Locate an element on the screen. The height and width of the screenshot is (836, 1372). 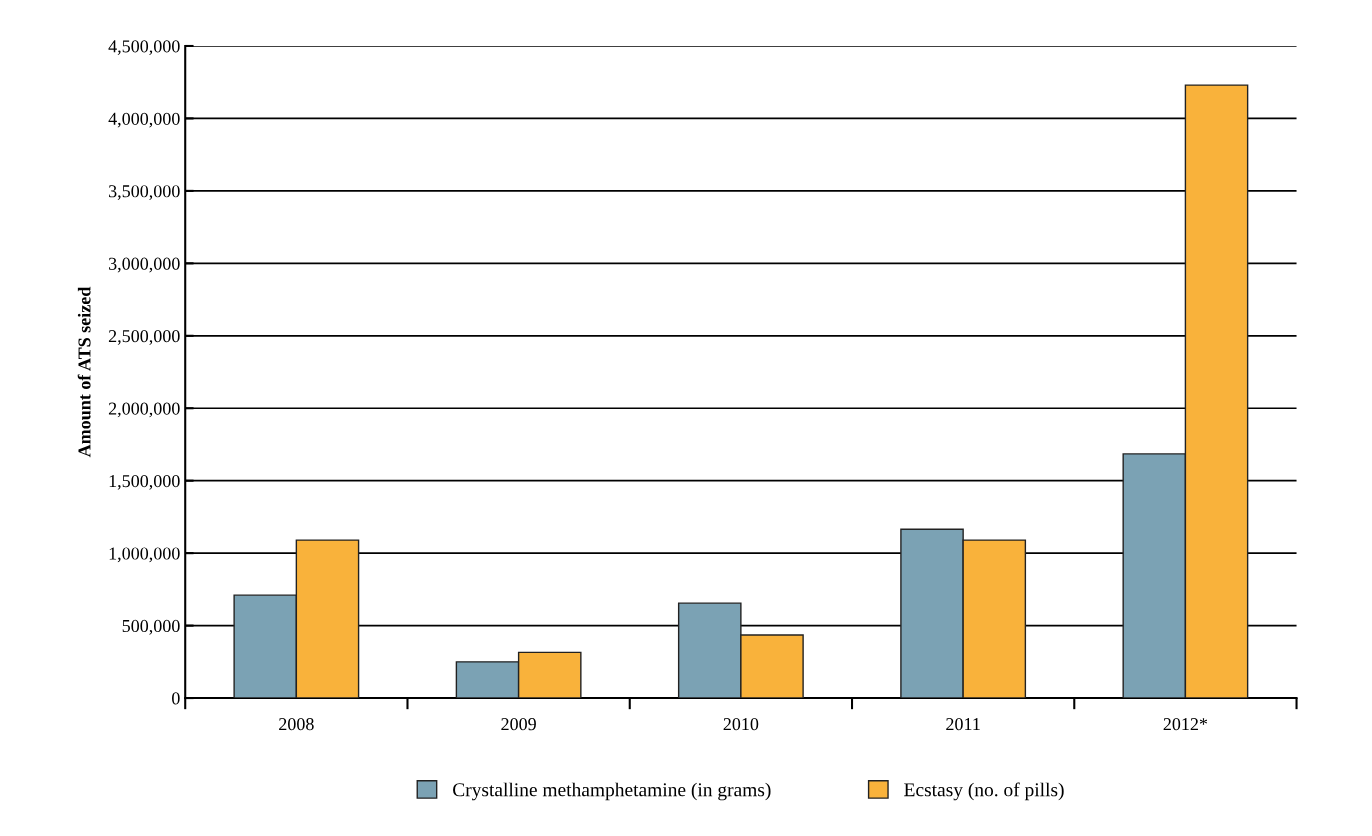
y-tick-label: 4,000,000 is located at coordinates (144, 120).